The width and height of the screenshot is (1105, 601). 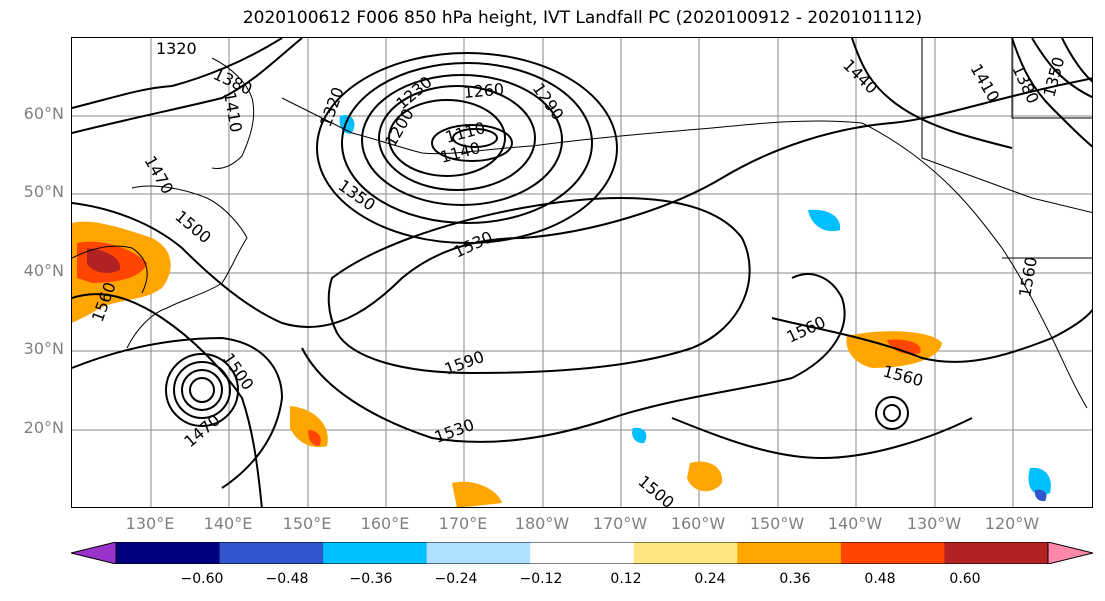 I want to click on contour-label: 1290, so click(x=548, y=101).